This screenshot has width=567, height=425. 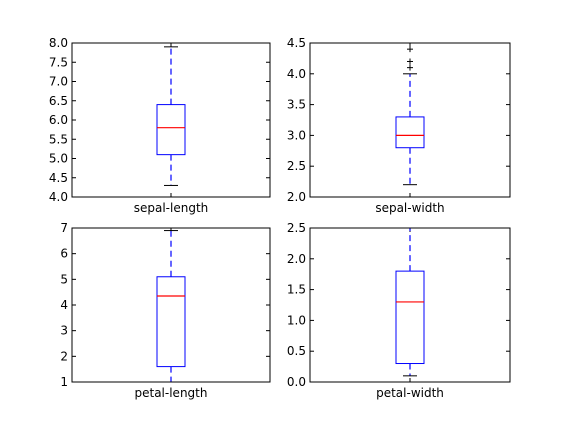 What do you see at coordinates (64, 382) in the screenshot?
I see `y-tick-label: 1` at bounding box center [64, 382].